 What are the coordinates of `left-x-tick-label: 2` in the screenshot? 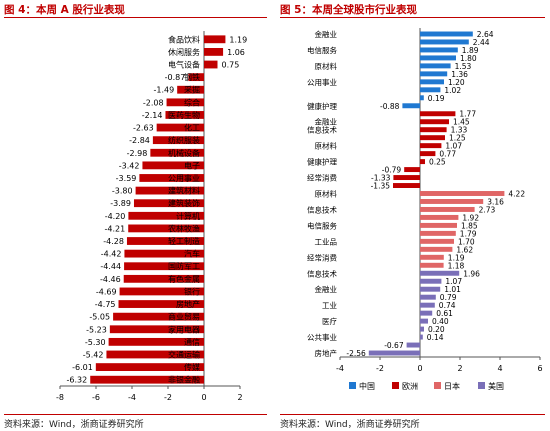 It's located at (239, 397).